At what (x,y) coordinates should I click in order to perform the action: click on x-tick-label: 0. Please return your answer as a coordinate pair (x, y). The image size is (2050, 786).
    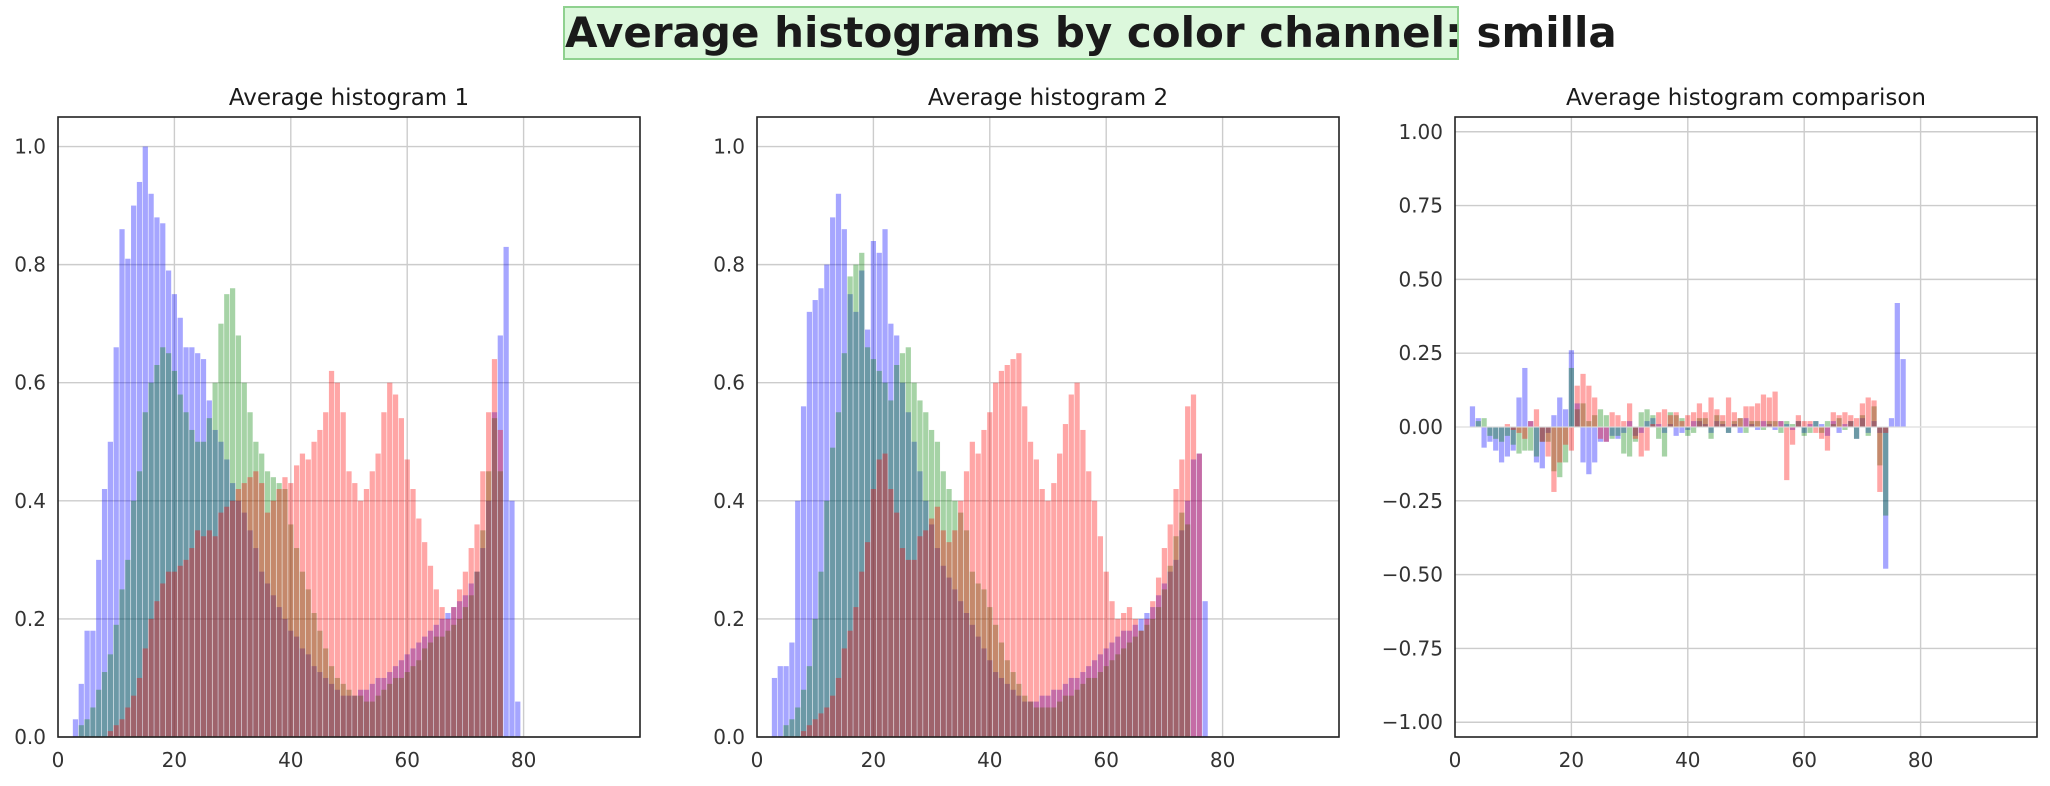
    Looking at the image, I should click on (1455, 760).